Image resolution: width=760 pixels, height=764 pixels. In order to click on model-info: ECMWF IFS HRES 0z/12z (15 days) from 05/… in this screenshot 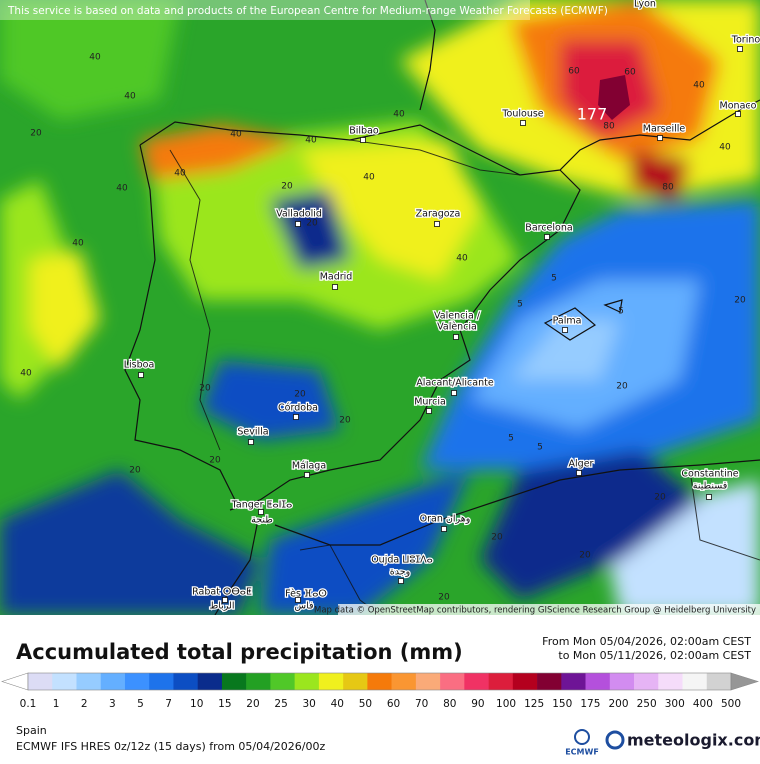, I will do `click(171, 746)`.